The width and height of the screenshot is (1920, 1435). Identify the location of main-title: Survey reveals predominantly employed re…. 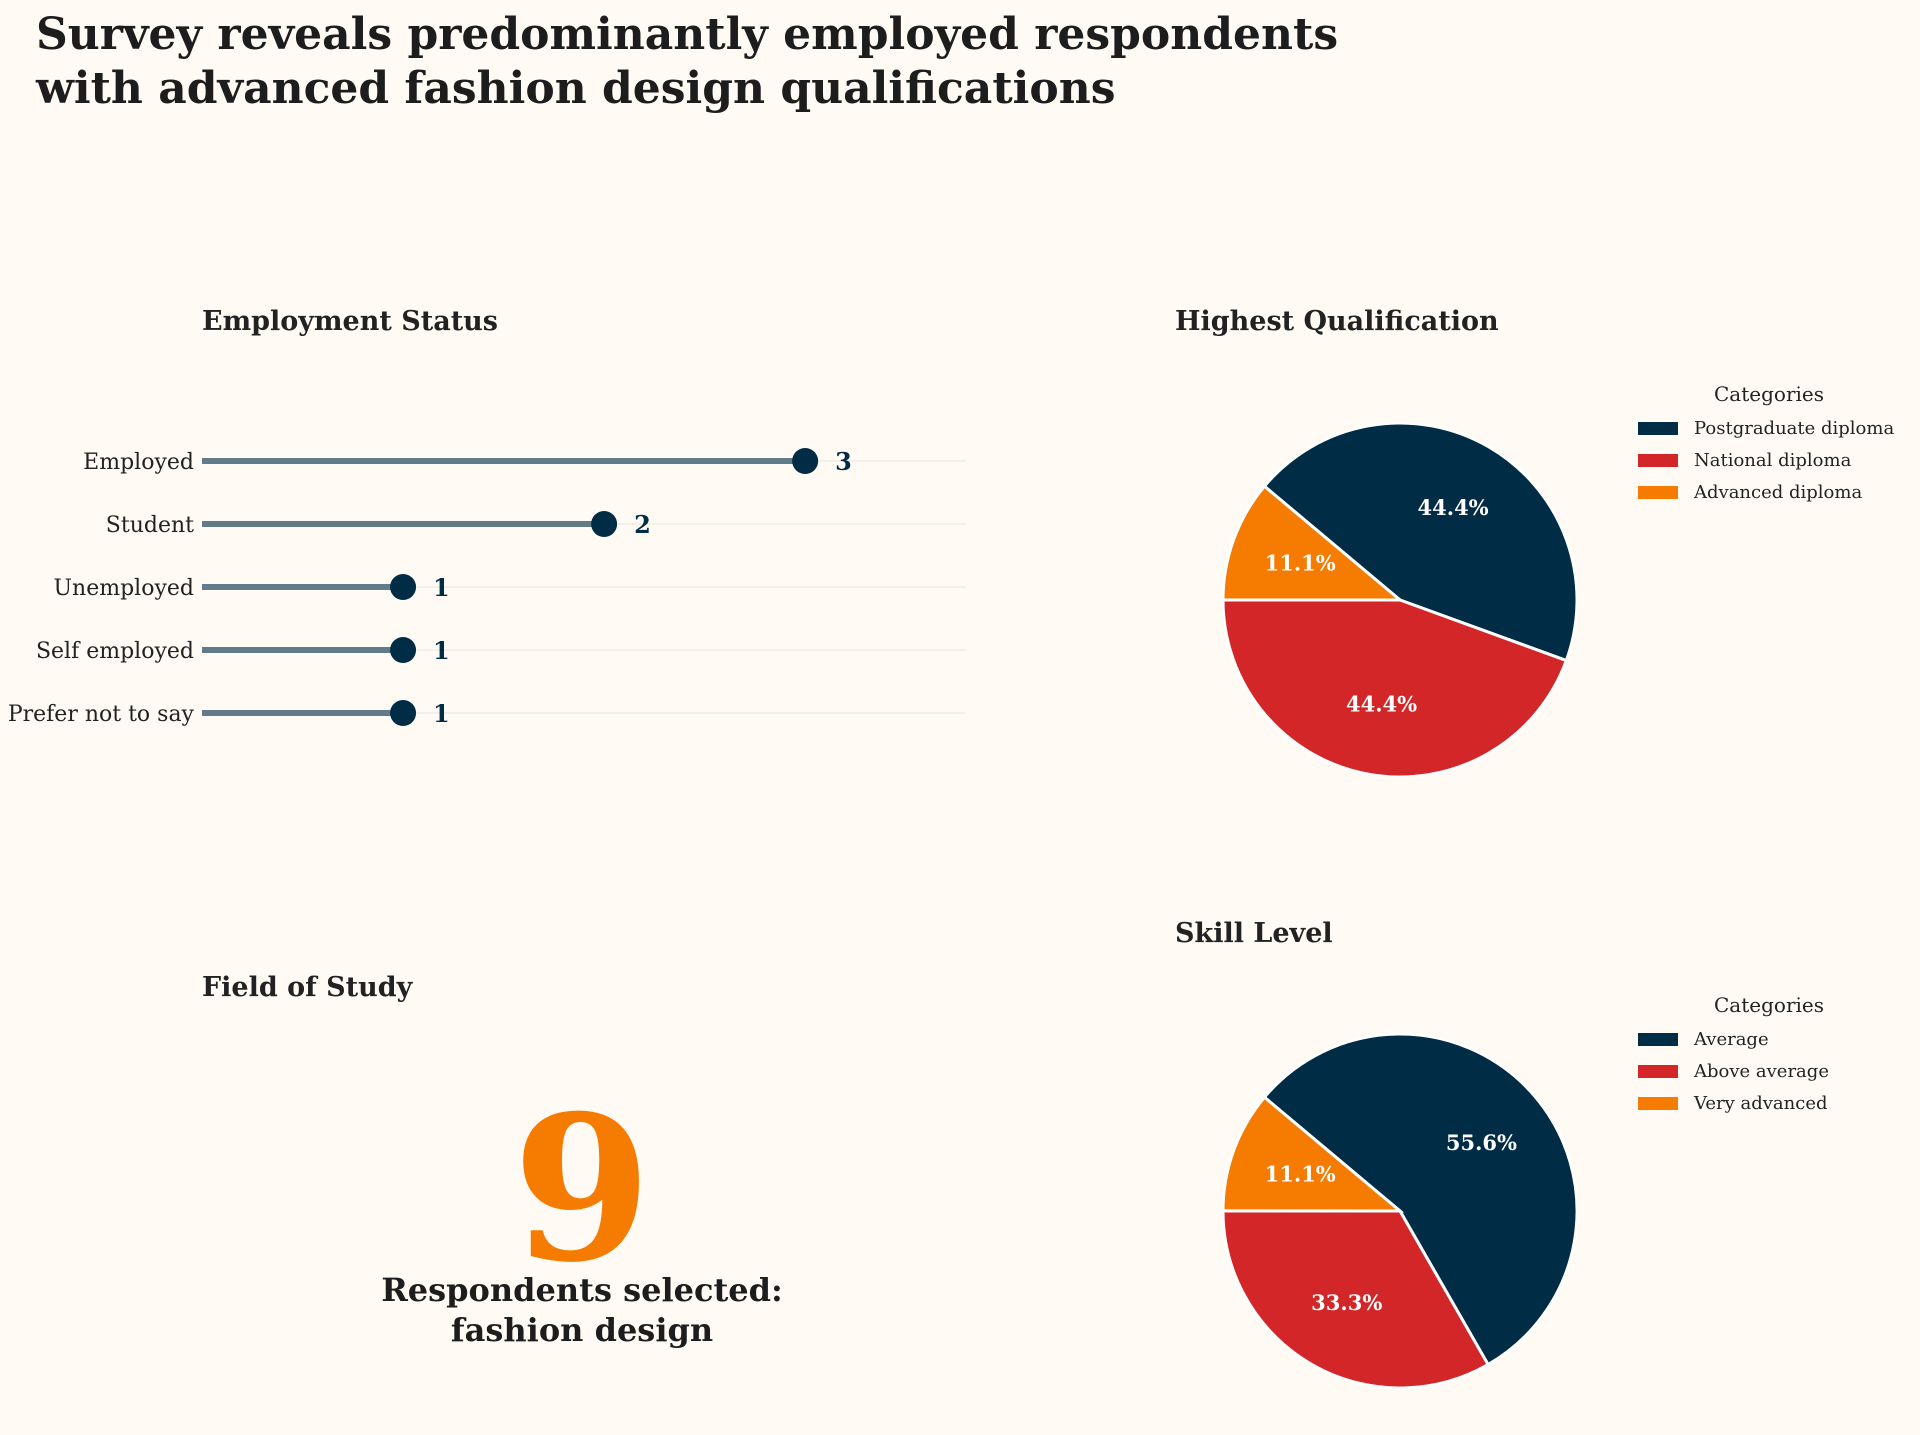
(687, 61).